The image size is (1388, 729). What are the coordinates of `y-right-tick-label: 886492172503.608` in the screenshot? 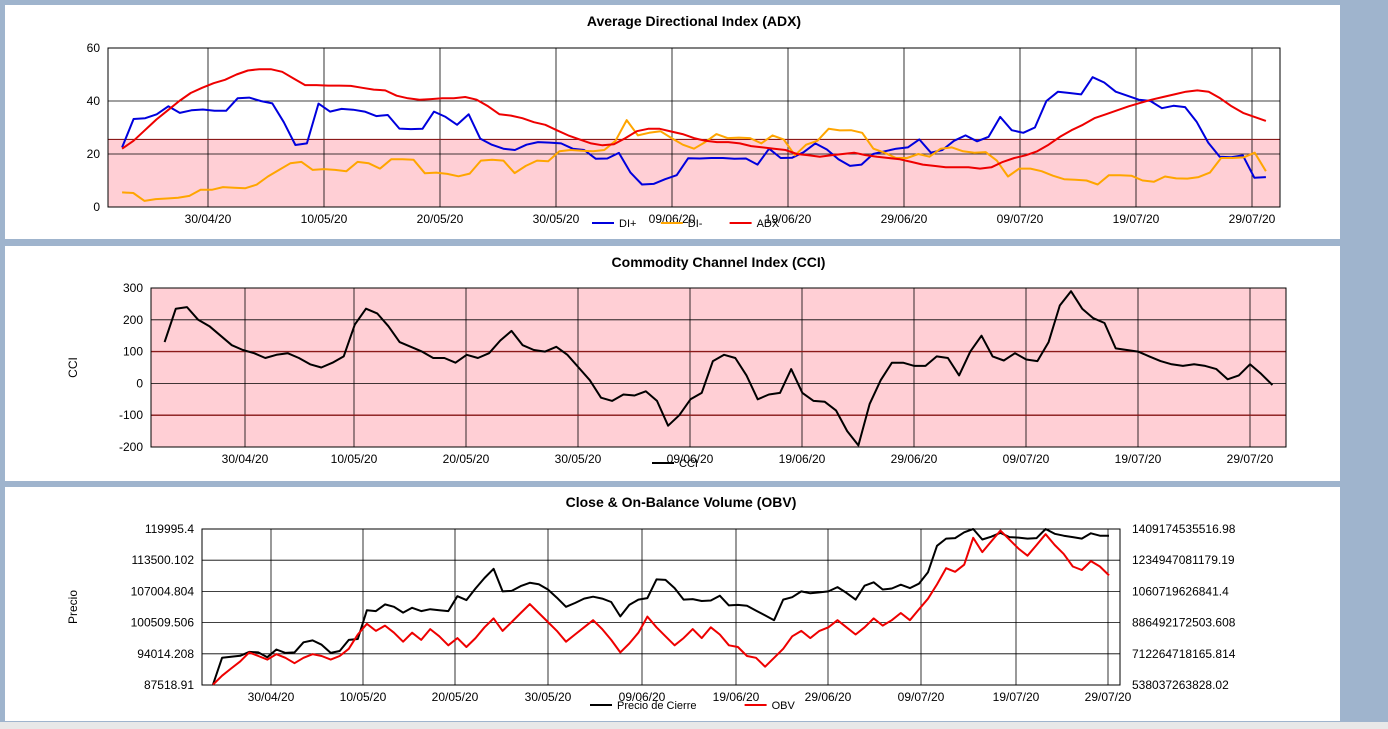 It's located at (1184, 623).